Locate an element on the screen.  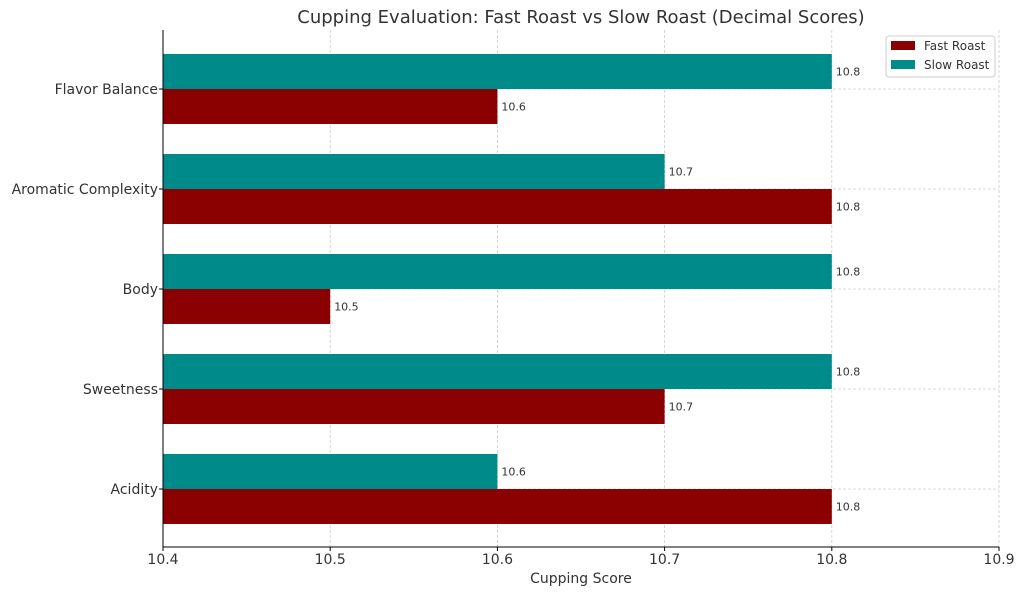
legend-label: Slow Roast is located at coordinates (957, 65).